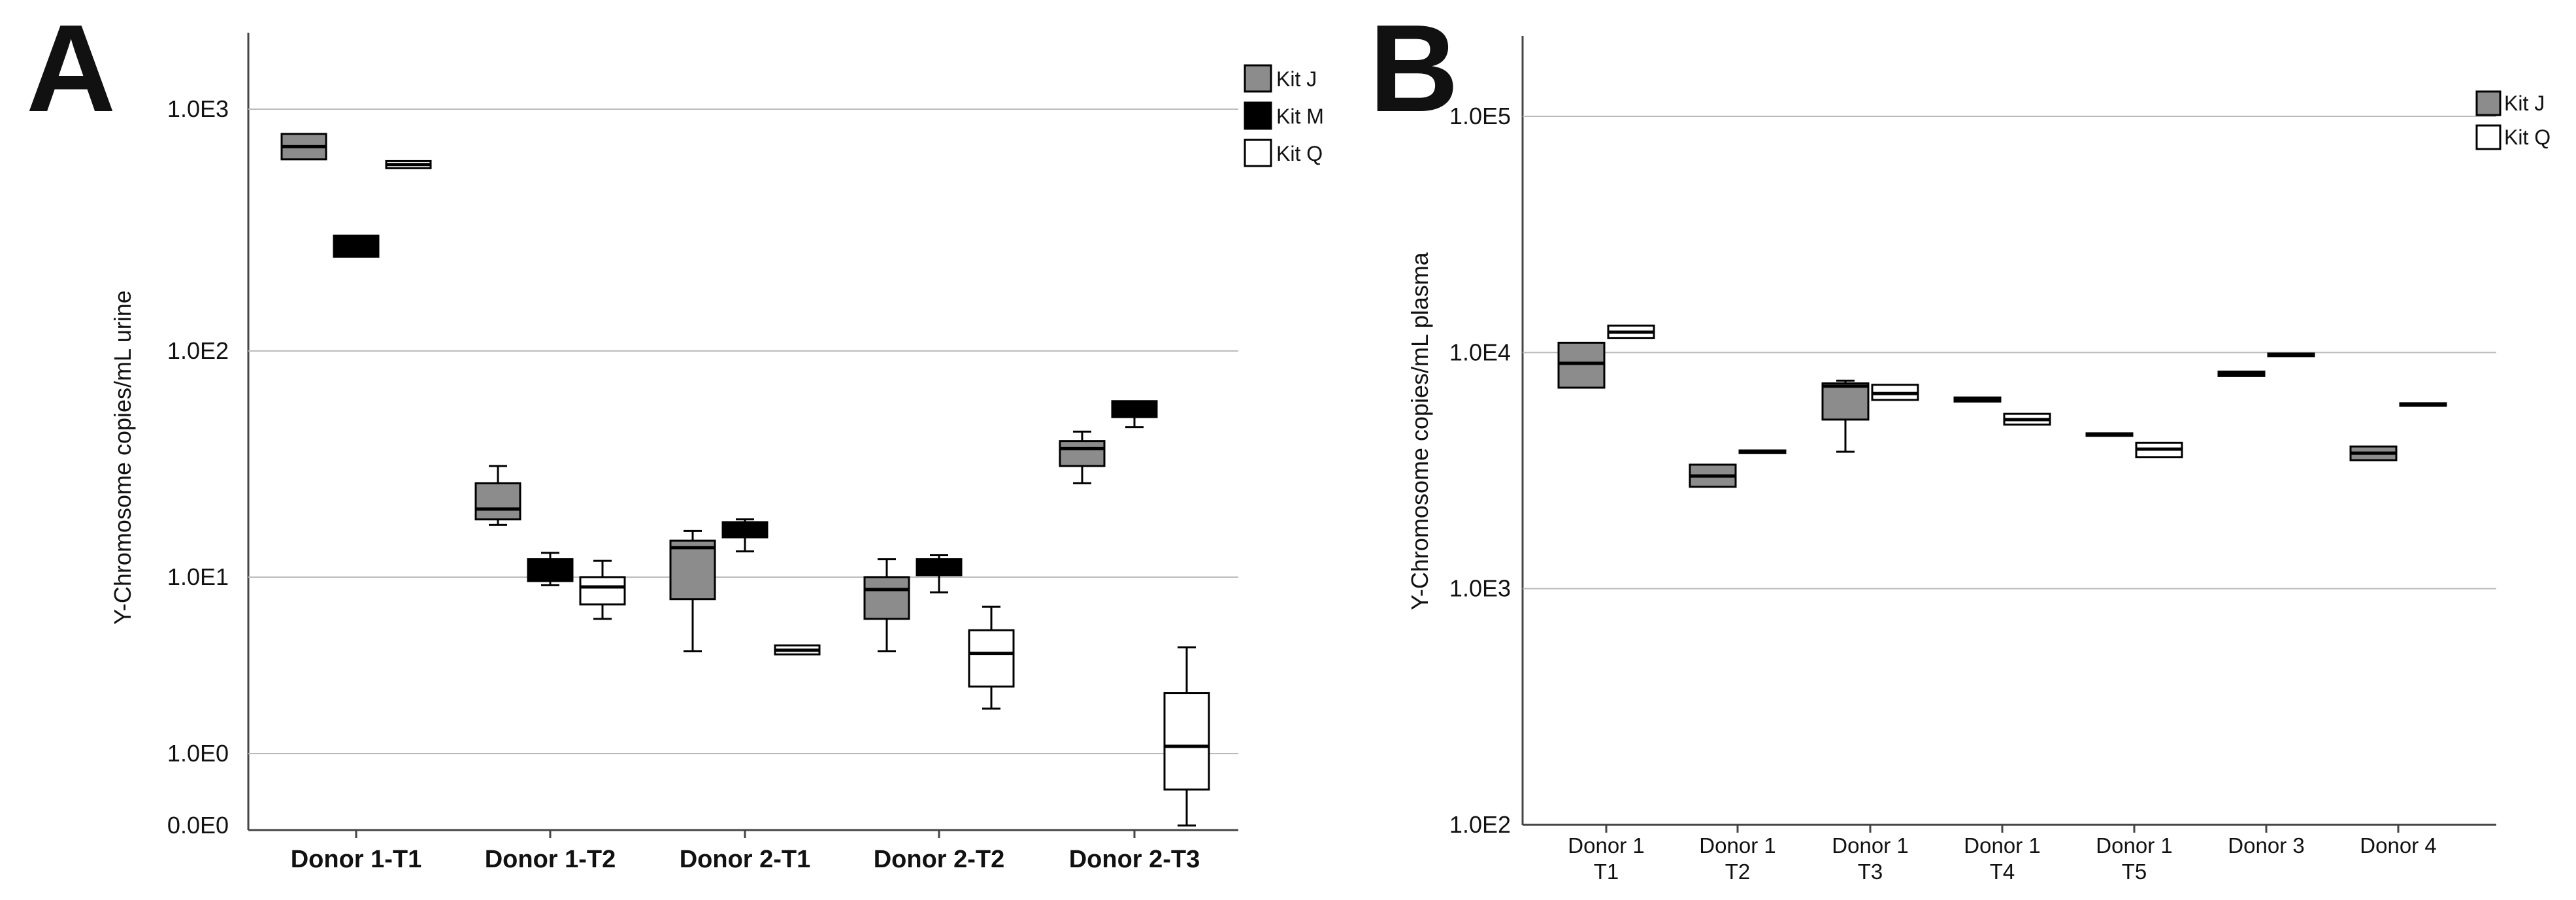 Image resolution: width=2576 pixels, height=900 pixels. I want to click on y-tick-label: 1.0E5, so click(1480, 116).